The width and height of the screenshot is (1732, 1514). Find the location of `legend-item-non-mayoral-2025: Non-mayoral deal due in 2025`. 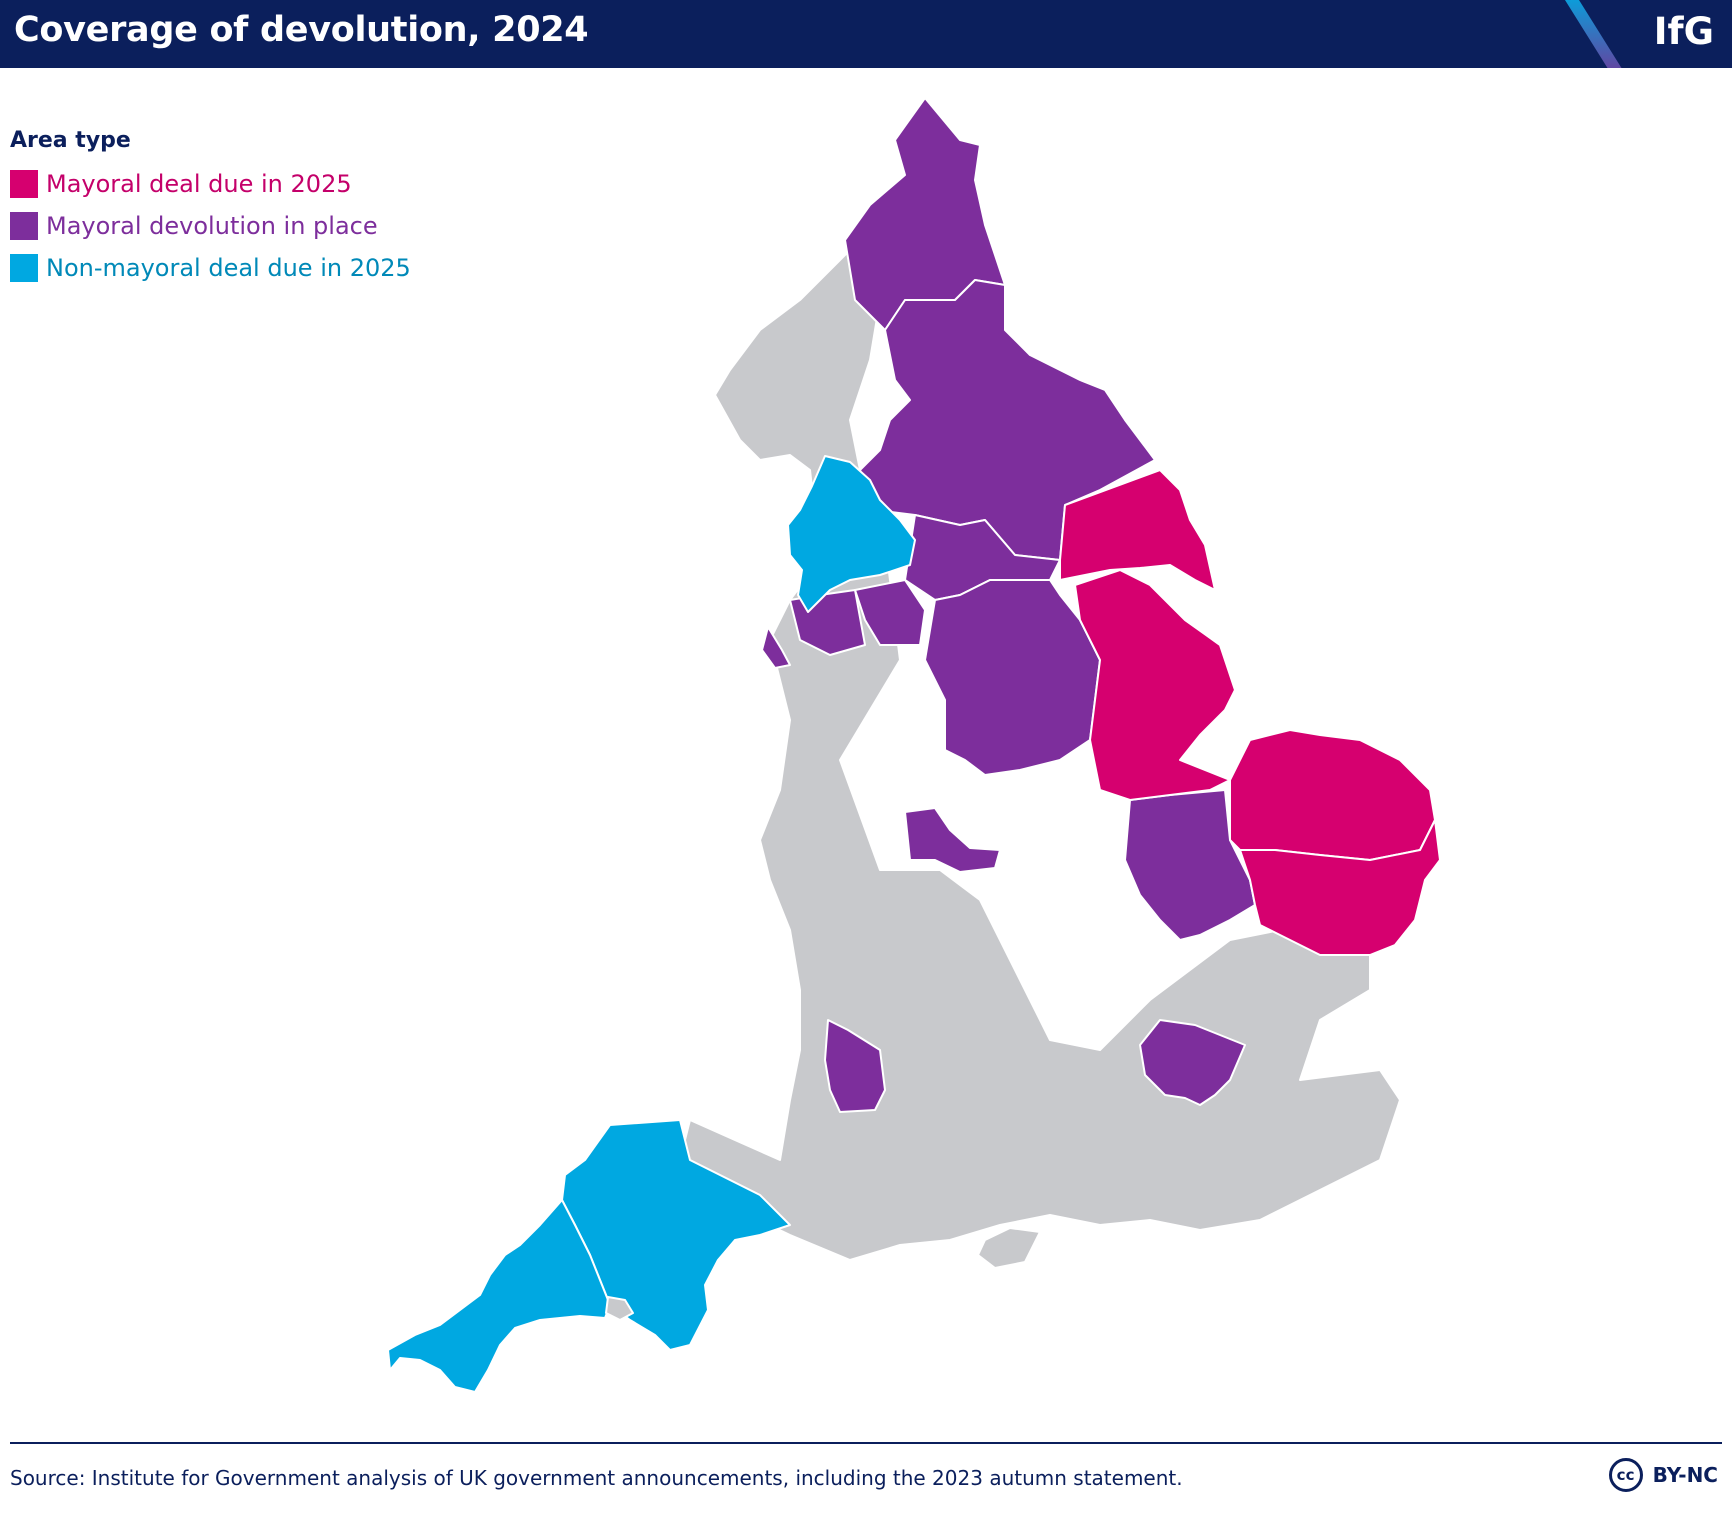

legend-item-non-mayoral-2025: Non-mayoral deal due in 2025 is located at coordinates (210, 268).